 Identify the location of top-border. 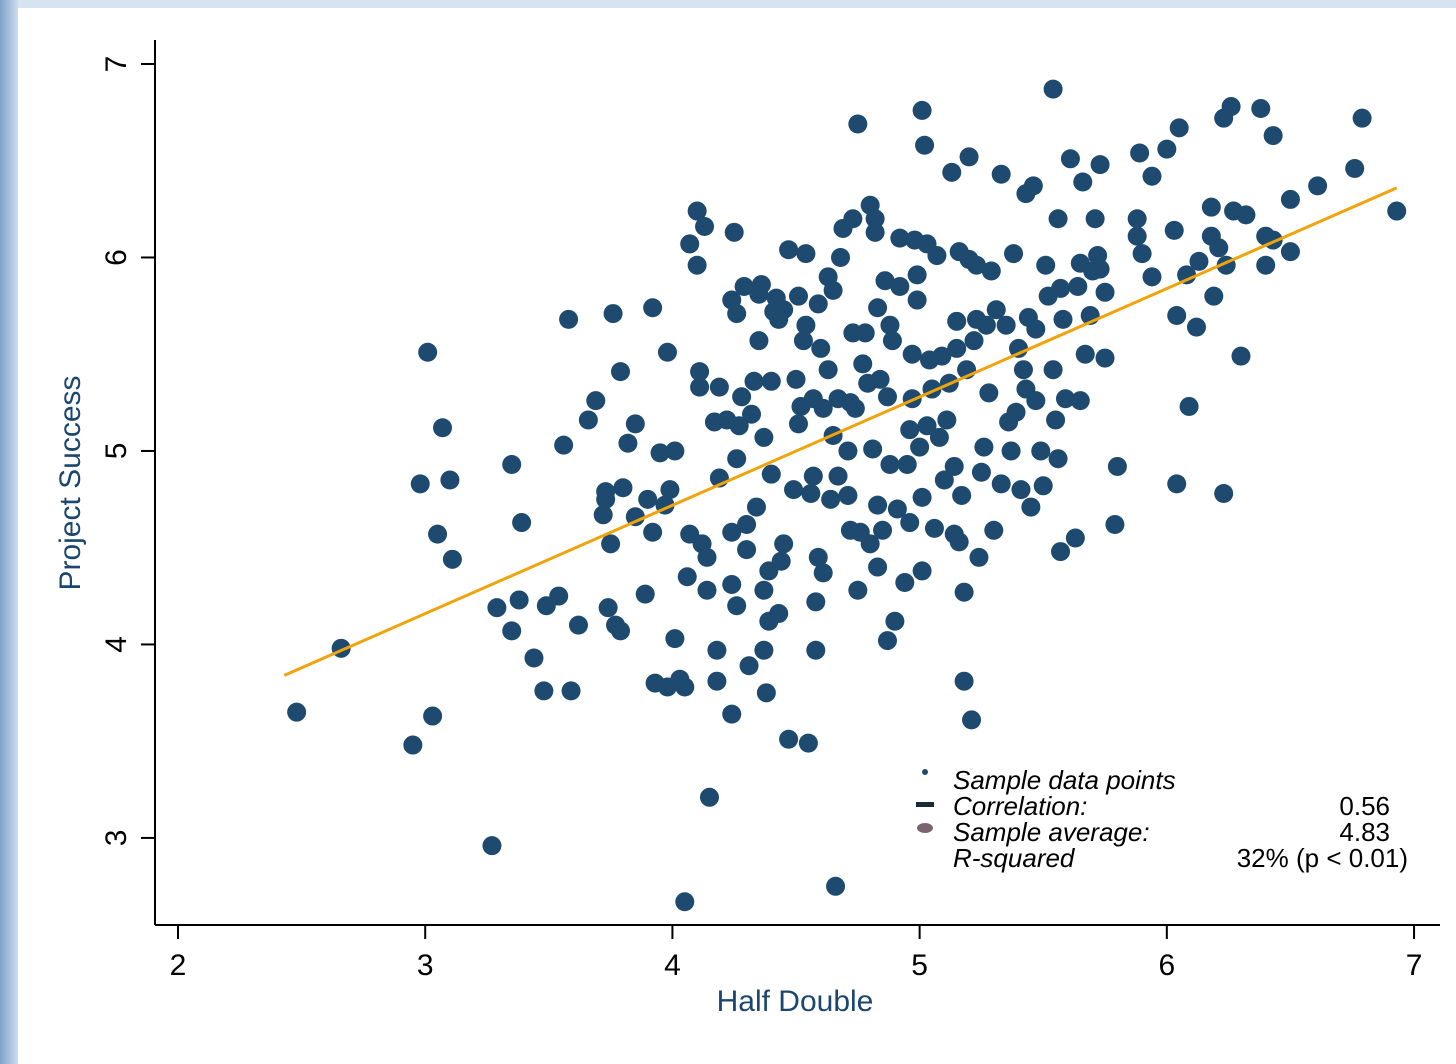
(728, 4).